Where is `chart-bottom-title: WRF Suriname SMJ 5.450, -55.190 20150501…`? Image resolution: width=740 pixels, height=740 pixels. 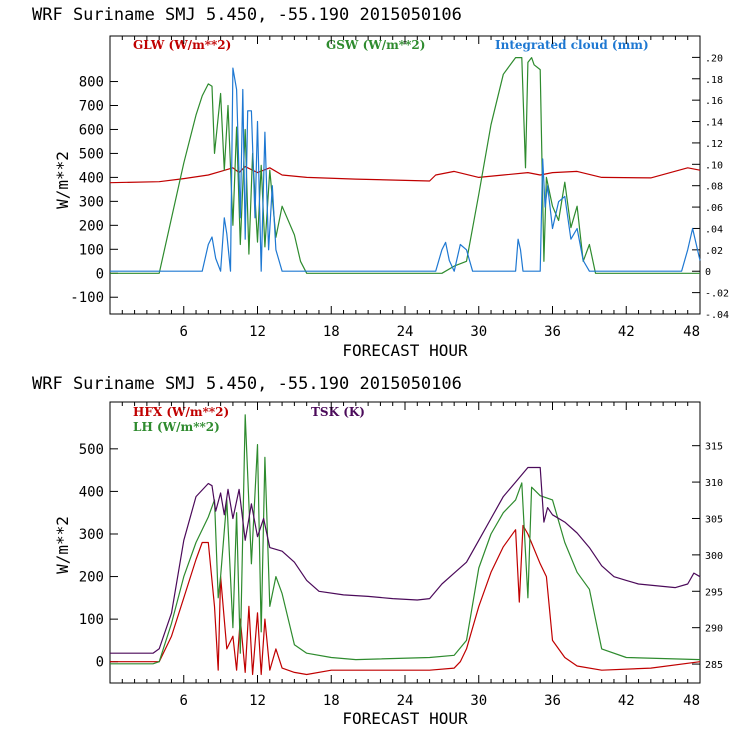
chart-bottom-title: WRF Suriname SMJ 5.450, -55.190 20150501… is located at coordinates (247, 384).